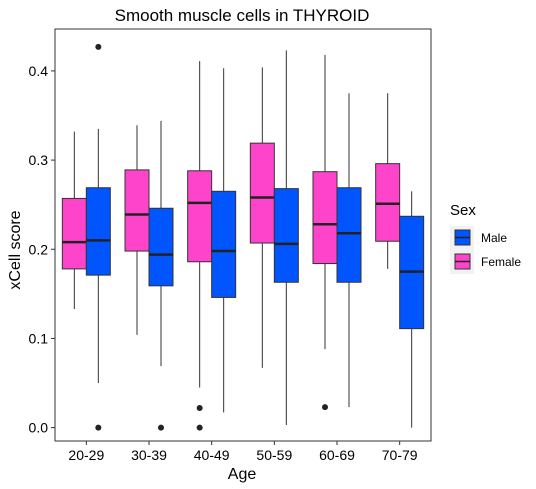  Describe the element at coordinates (39, 249) in the screenshot. I see `y-tick-label: 0.2` at that location.